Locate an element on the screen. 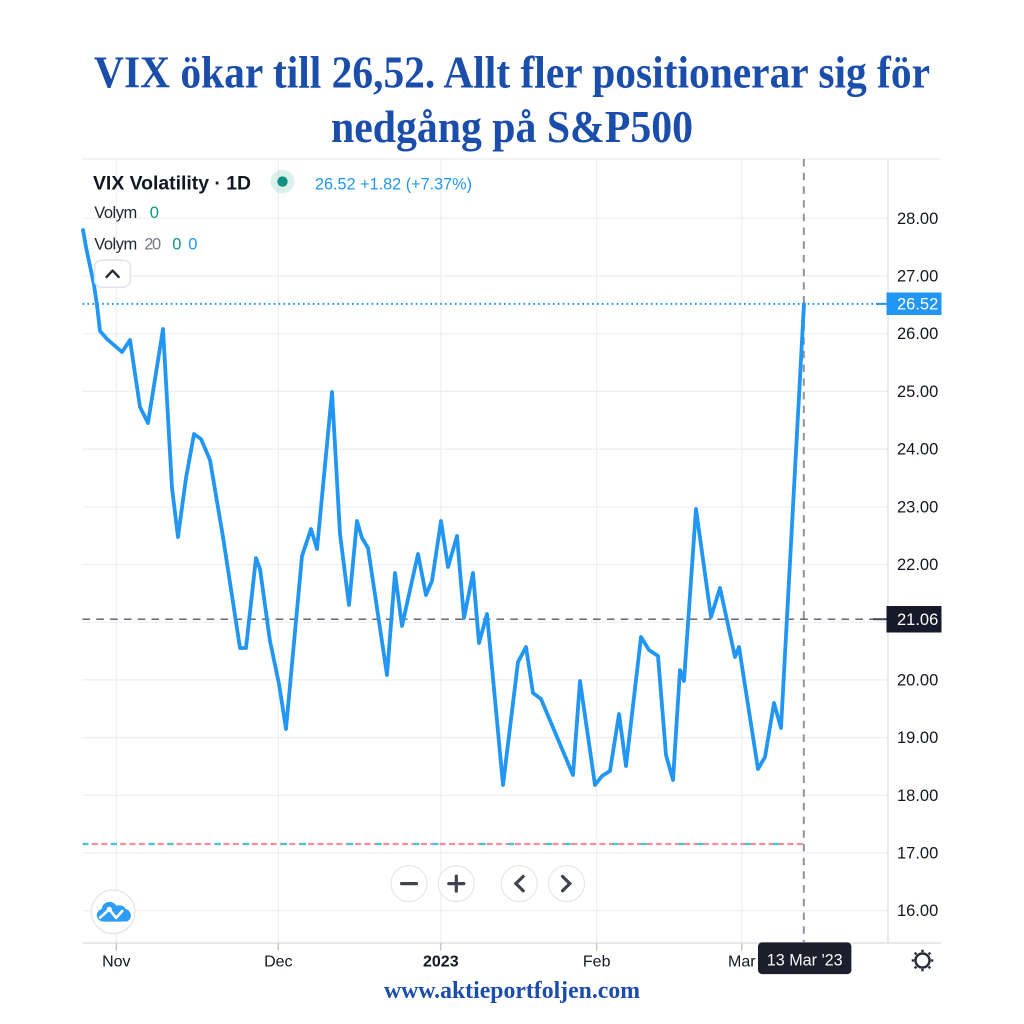  svg-text: 24.00 is located at coordinates (917, 450).